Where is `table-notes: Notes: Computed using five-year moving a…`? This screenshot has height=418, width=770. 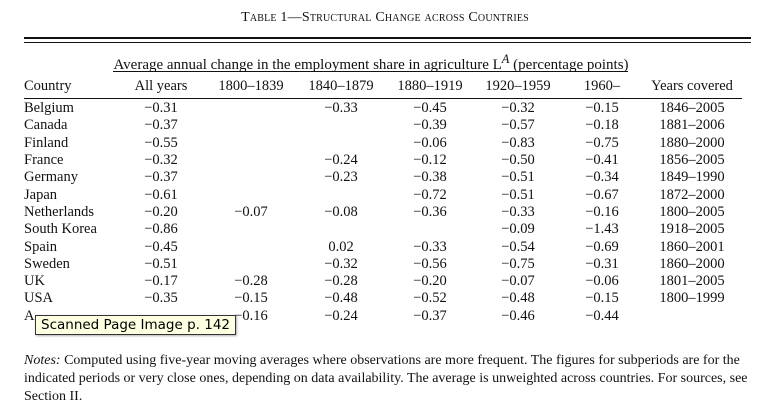
table-notes: Notes: Computed using five-year moving a… is located at coordinates (389, 379).